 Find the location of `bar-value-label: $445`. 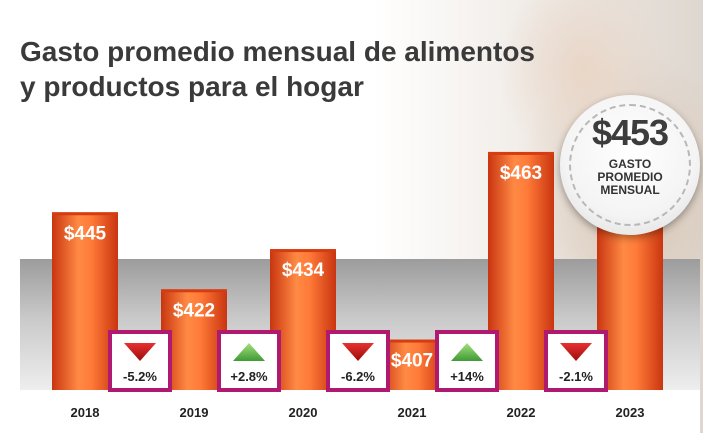

bar-value-label: $445 is located at coordinates (85, 233).